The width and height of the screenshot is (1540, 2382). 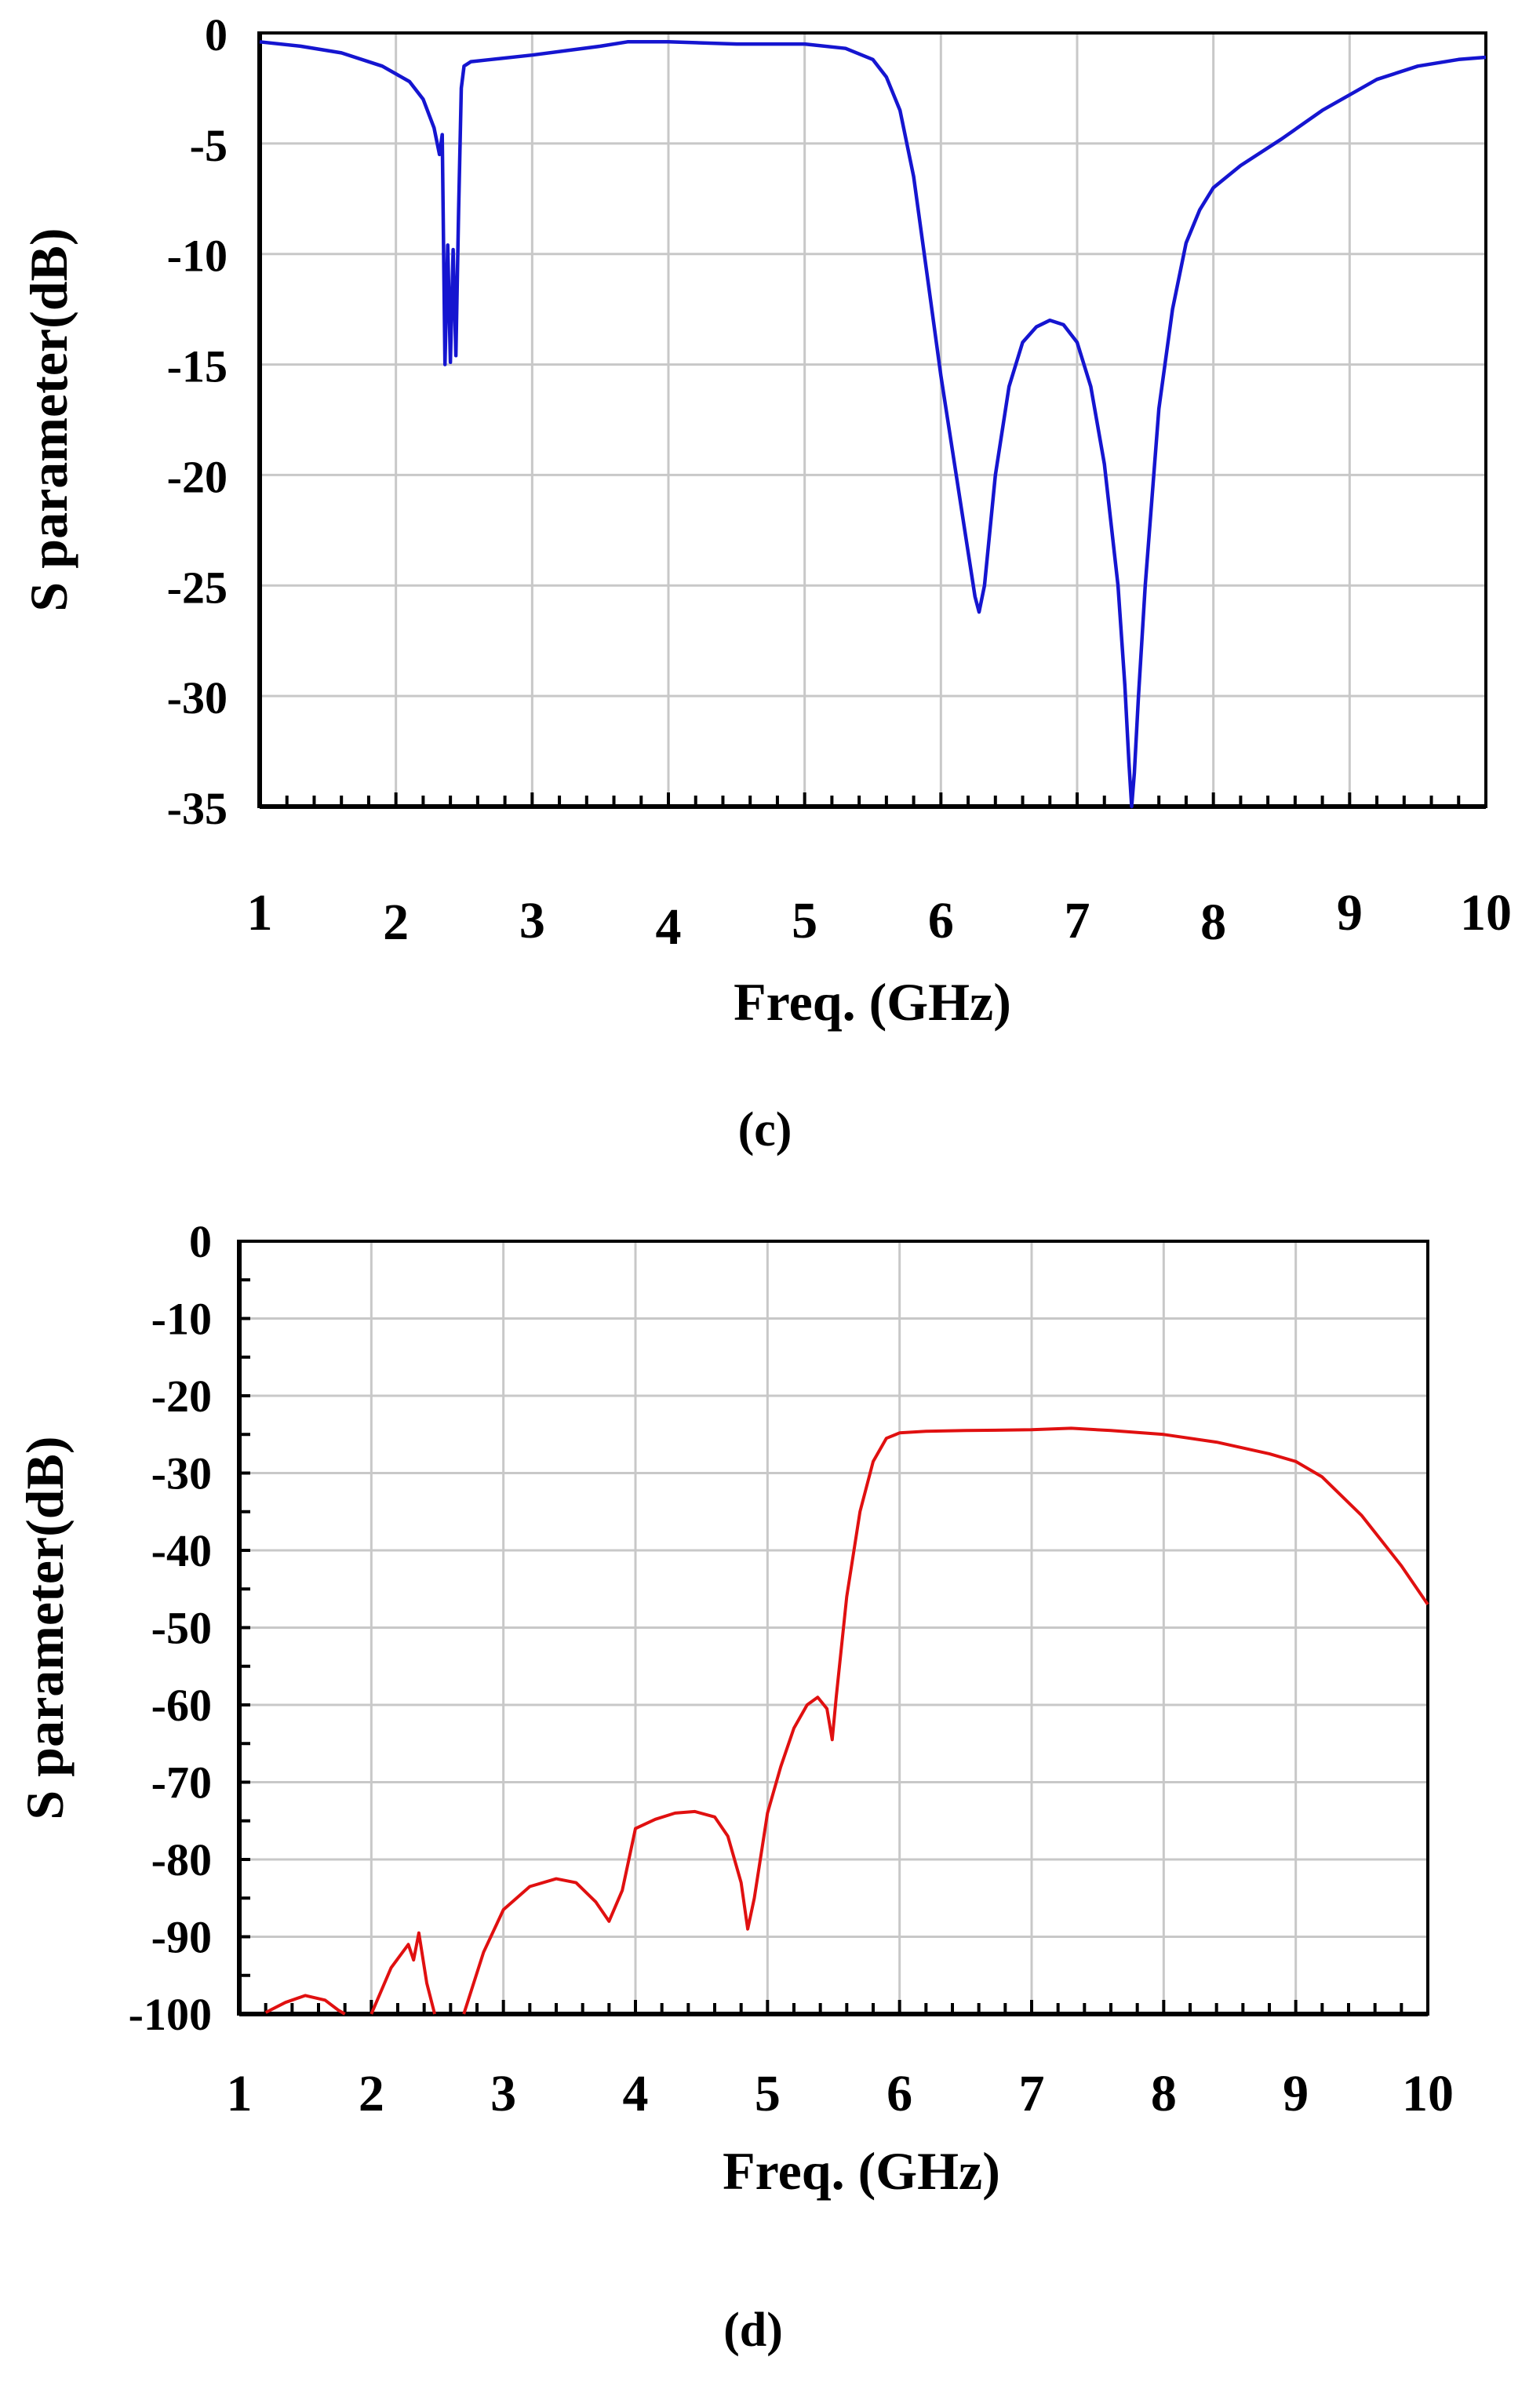 What do you see at coordinates (765, 1129) in the screenshot?
I see `caption-c: (c)` at bounding box center [765, 1129].